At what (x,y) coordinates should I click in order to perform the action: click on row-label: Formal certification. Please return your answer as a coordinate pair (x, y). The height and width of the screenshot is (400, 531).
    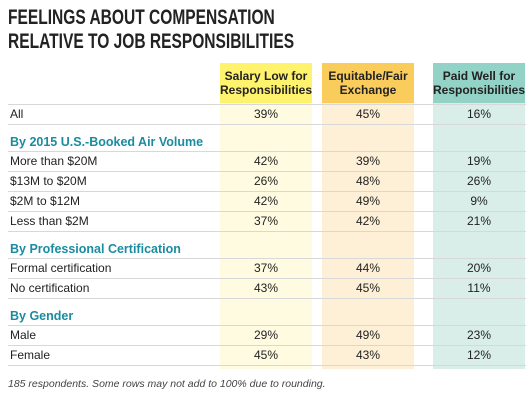
    Looking at the image, I should click on (61, 268).